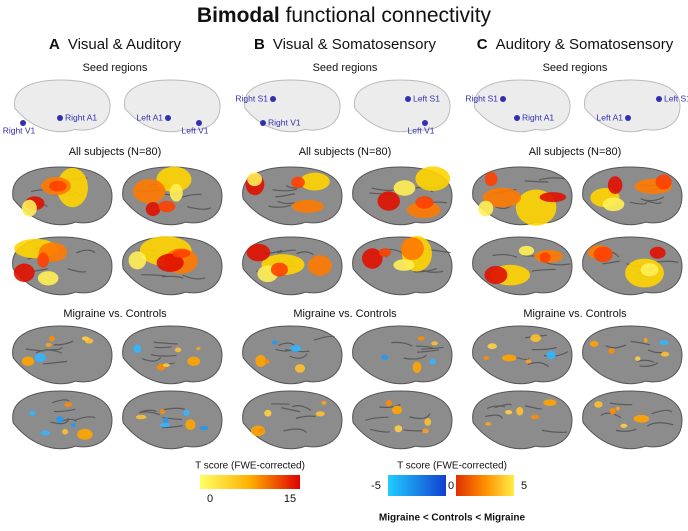 This screenshot has height=531, width=688. What do you see at coordinates (524, 486) in the screenshot?
I see `colorbar-max: 5` at bounding box center [524, 486].